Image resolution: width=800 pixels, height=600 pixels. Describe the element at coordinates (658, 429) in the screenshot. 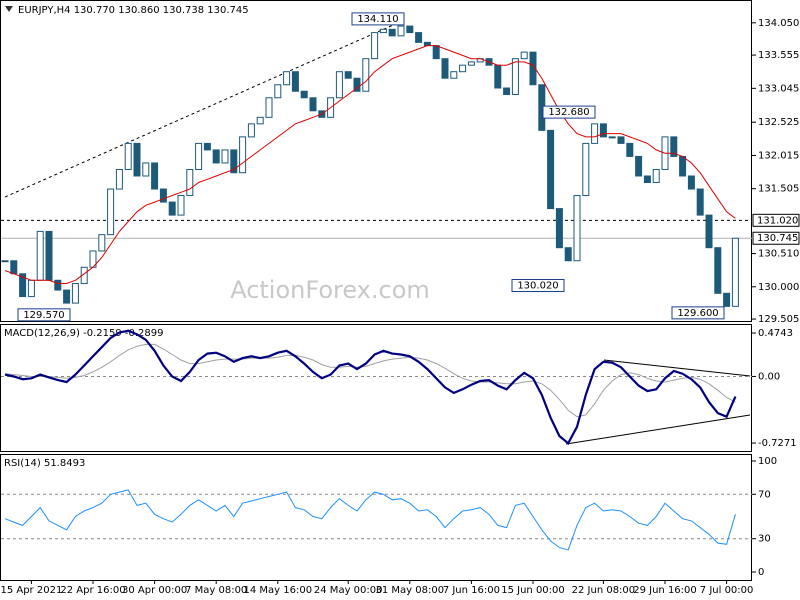

I see `macd-trendline-lower` at that location.